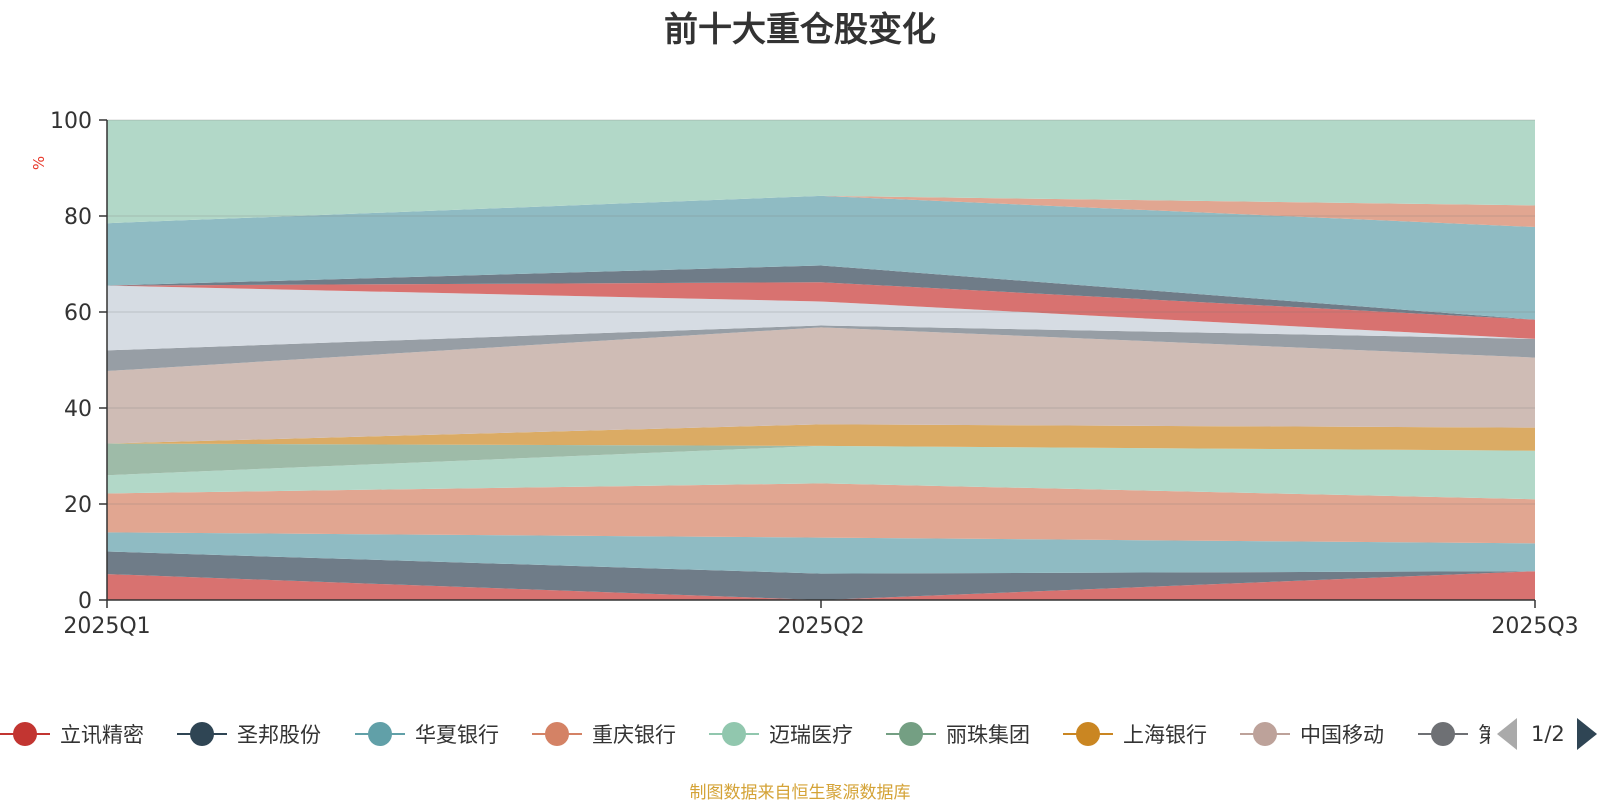 The width and height of the screenshot is (1600, 803). What do you see at coordinates (811, 735) in the screenshot?
I see `legend-label: 迈瑞医疗` at bounding box center [811, 735].